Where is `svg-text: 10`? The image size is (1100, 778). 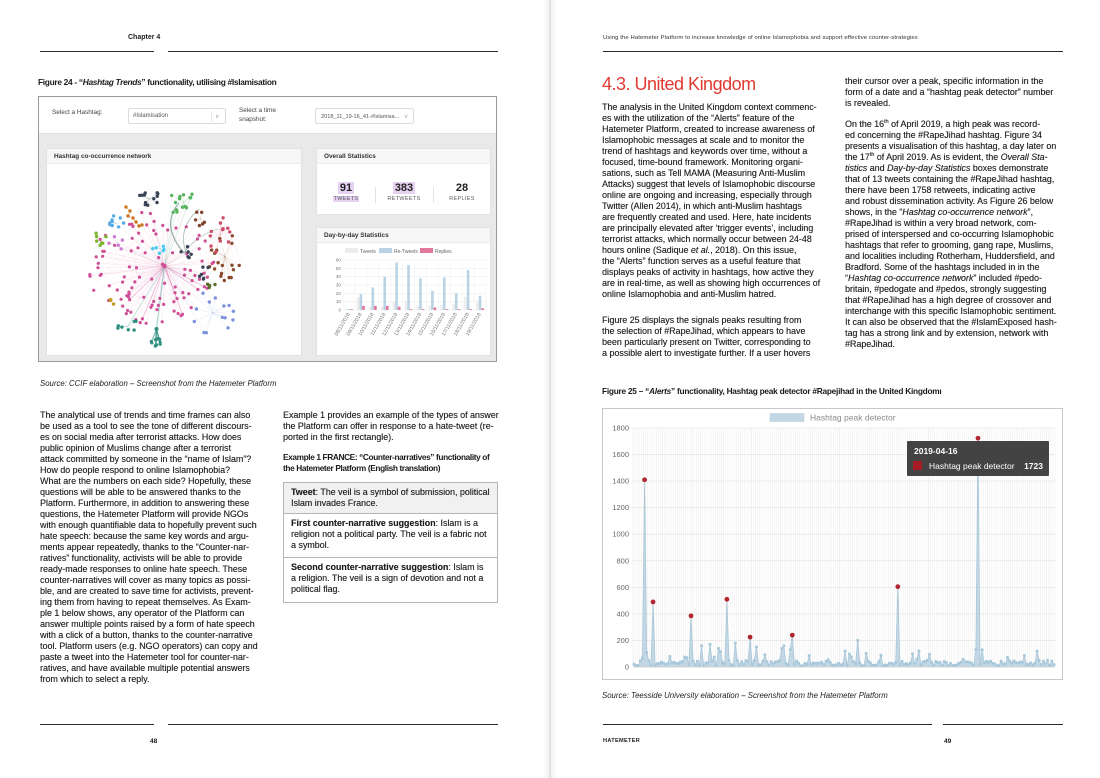
svg-text: 10 is located at coordinates (339, 301).